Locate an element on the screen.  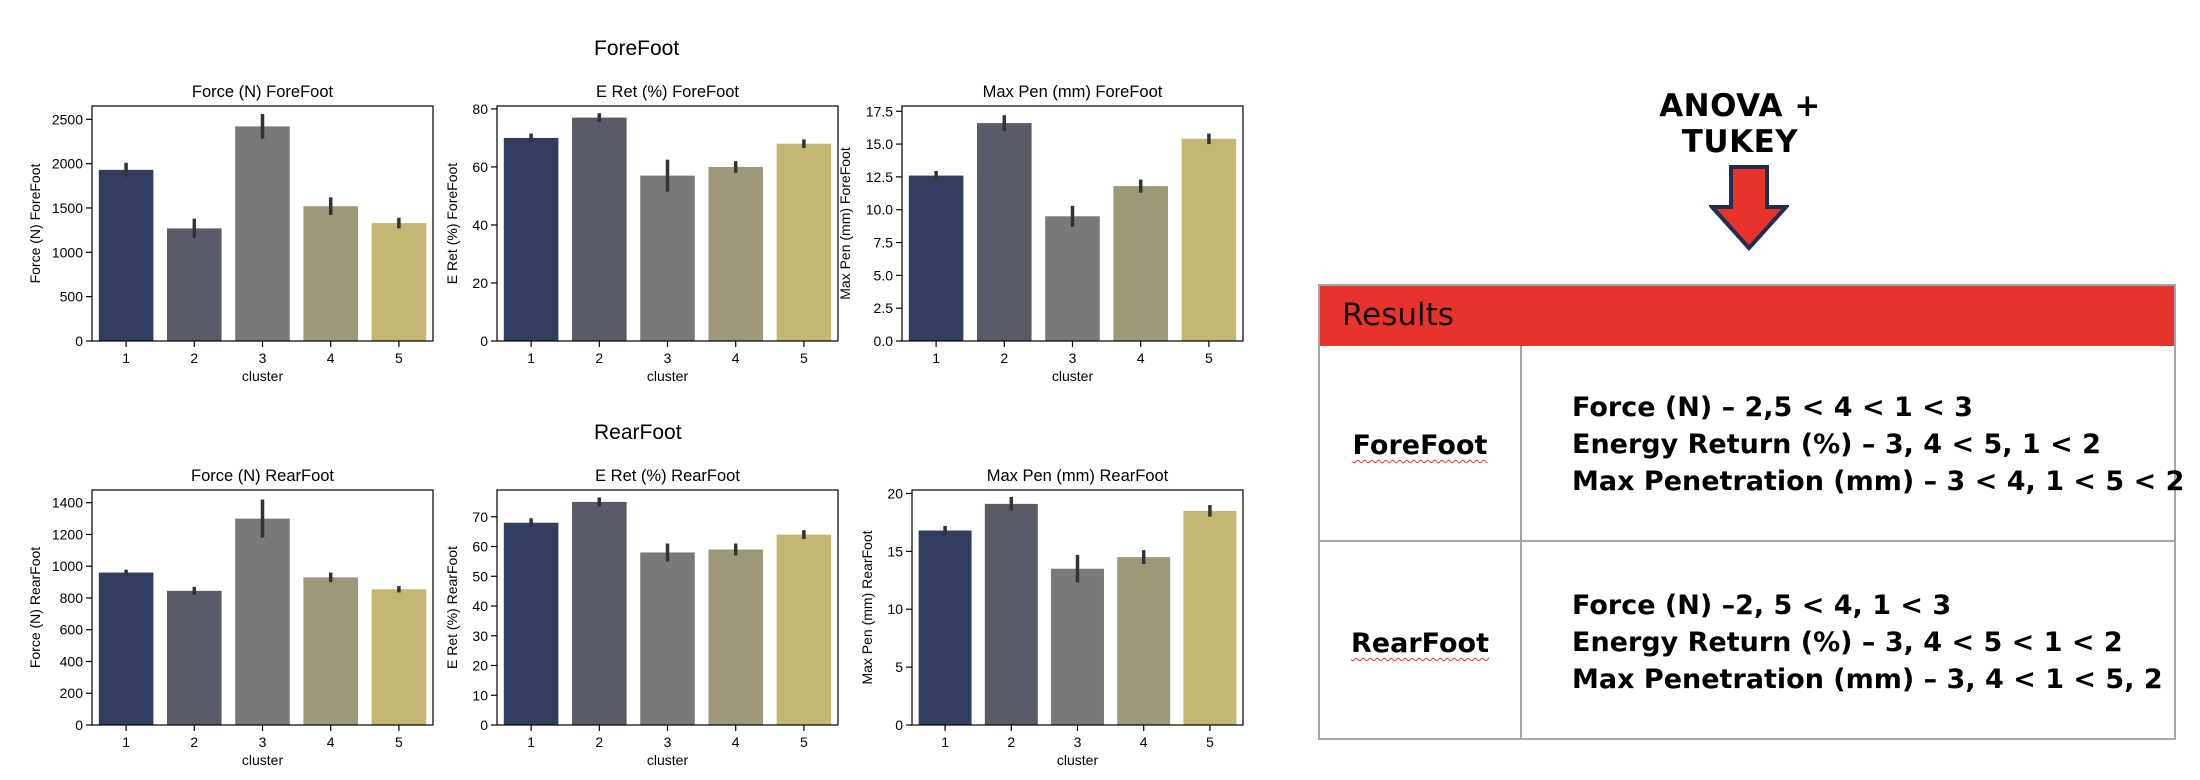
y-tick-label: 17.5 is located at coordinates (879, 111).